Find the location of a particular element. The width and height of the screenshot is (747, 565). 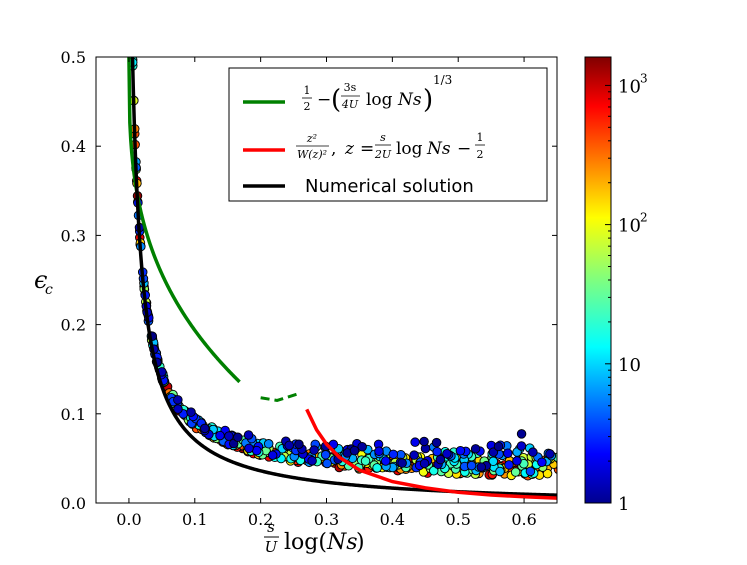

y-tick-label: 0.3 is located at coordinates (73, 235).